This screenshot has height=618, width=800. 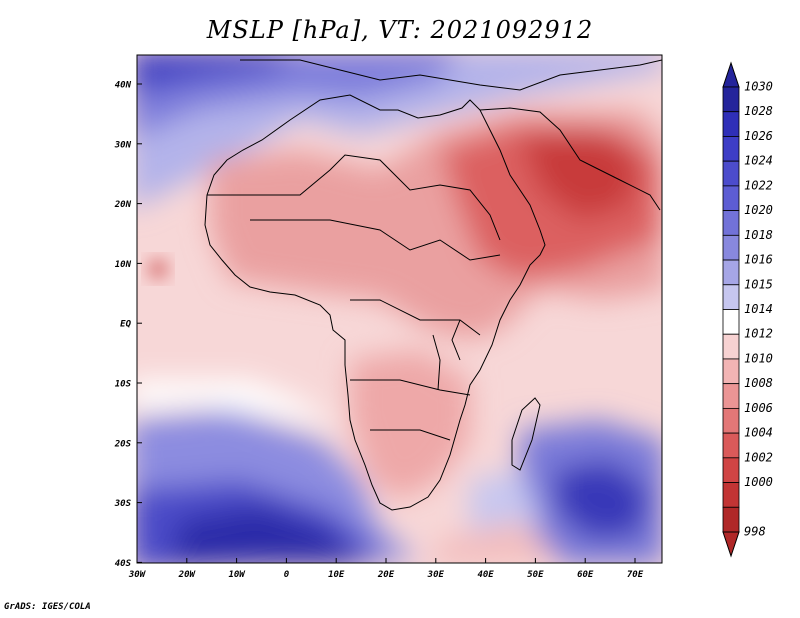 I want to click on colorbar-bottom-arrow, so click(x=731, y=544).